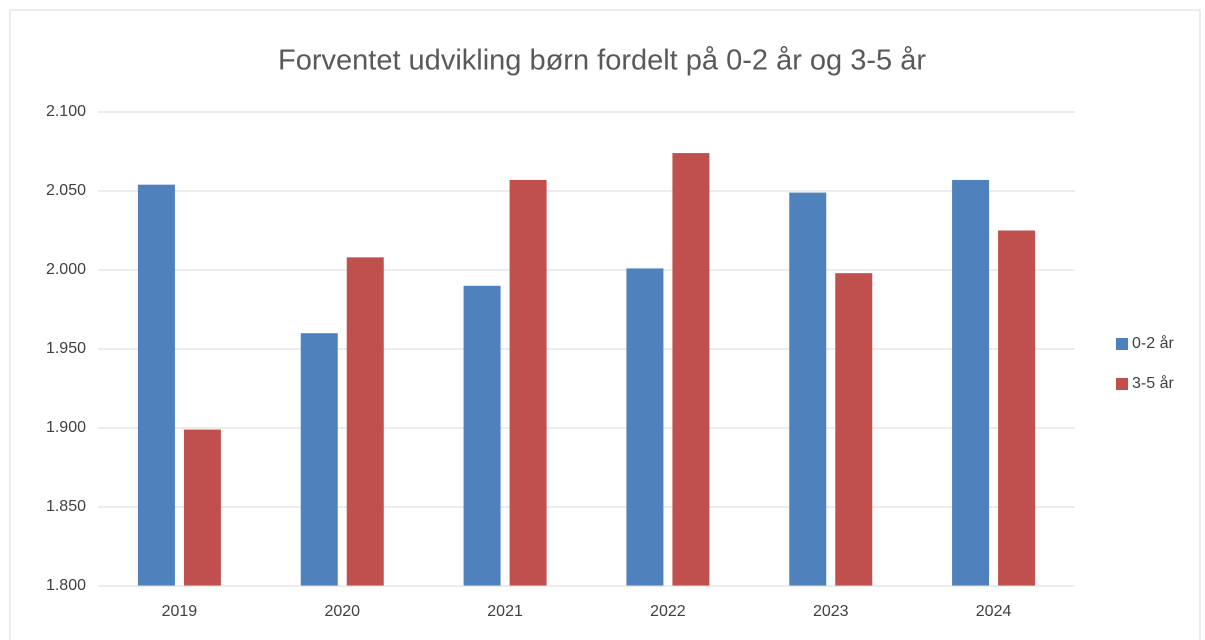  What do you see at coordinates (342, 611) in the screenshot?
I see `x-tick-label: 2020` at bounding box center [342, 611].